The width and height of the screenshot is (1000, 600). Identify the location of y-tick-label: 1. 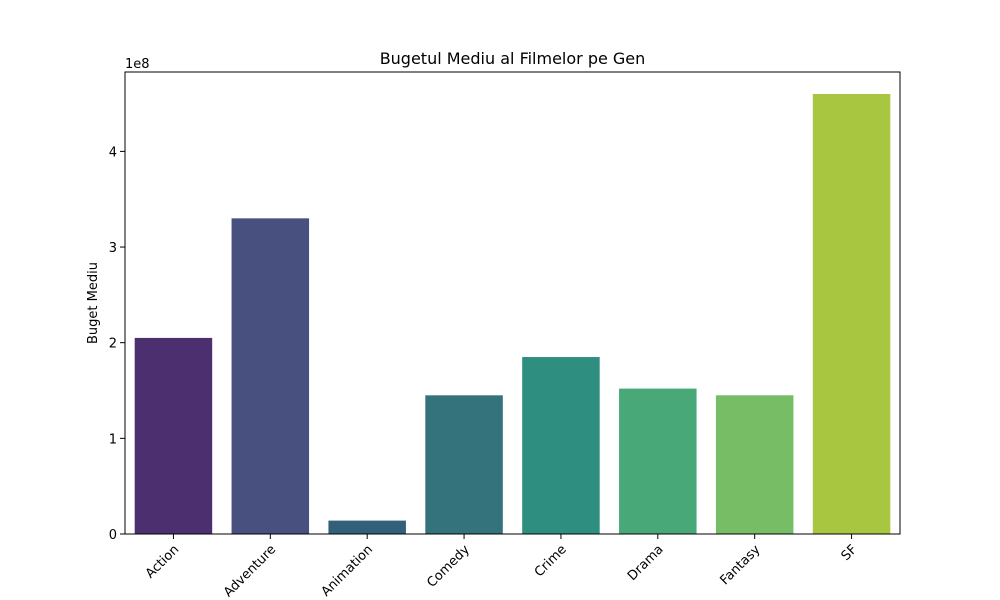
(113, 439).